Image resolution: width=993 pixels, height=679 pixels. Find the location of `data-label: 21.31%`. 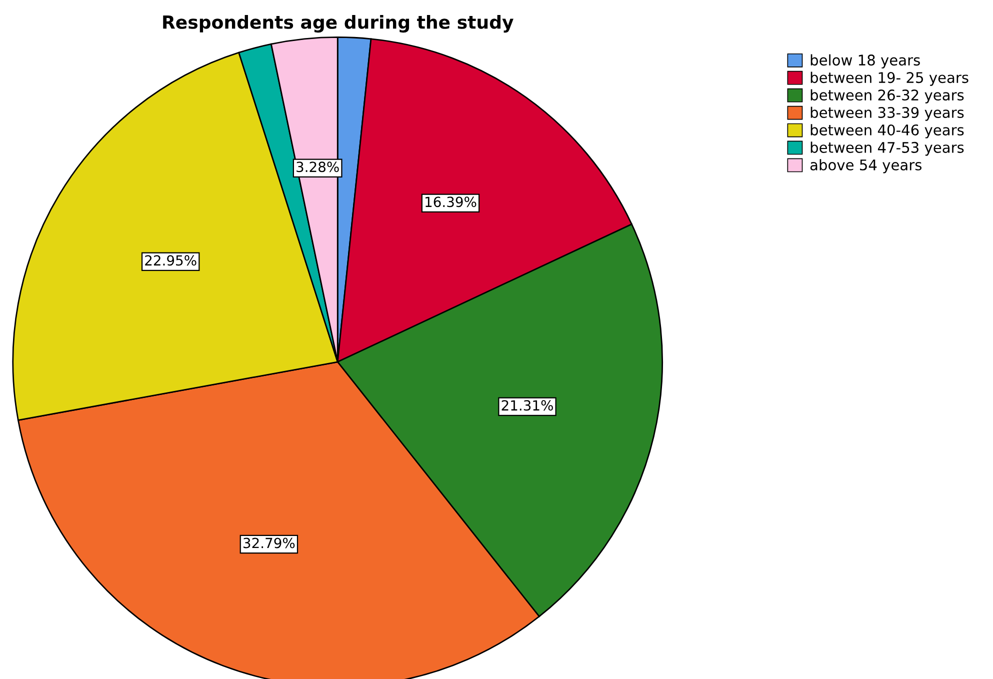

data-label: 21.31% is located at coordinates (527, 405).